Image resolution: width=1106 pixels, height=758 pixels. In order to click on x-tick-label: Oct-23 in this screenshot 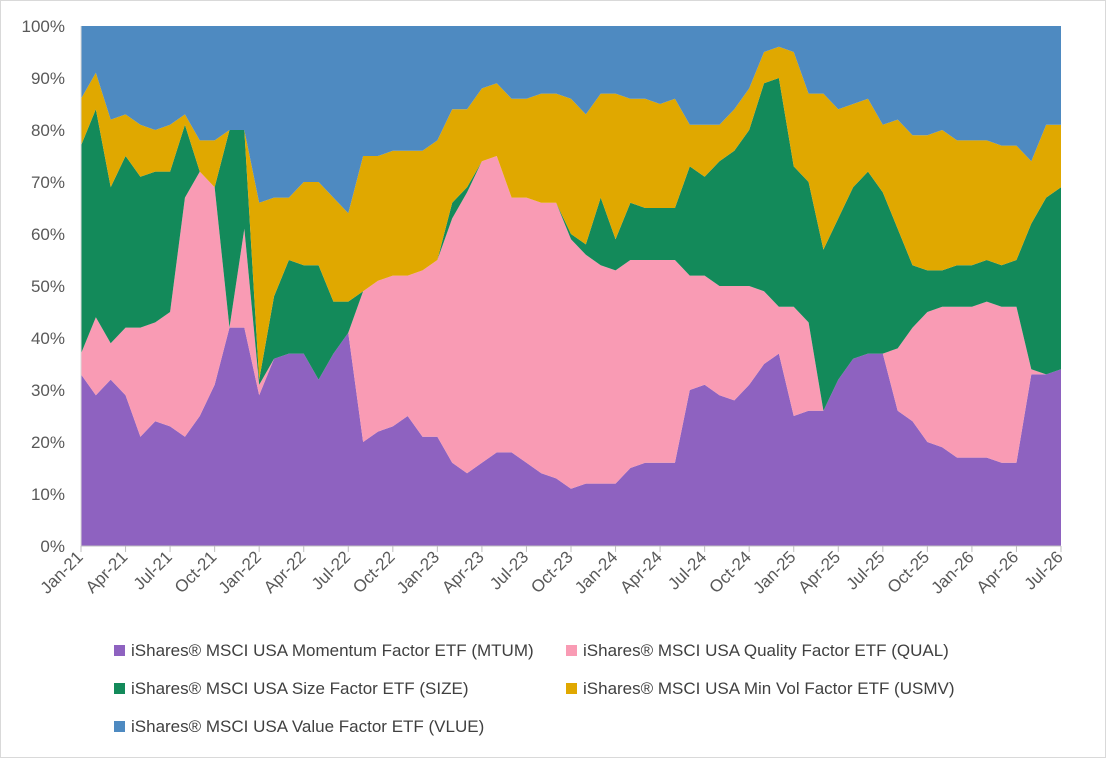, I will do `click(552, 572)`.